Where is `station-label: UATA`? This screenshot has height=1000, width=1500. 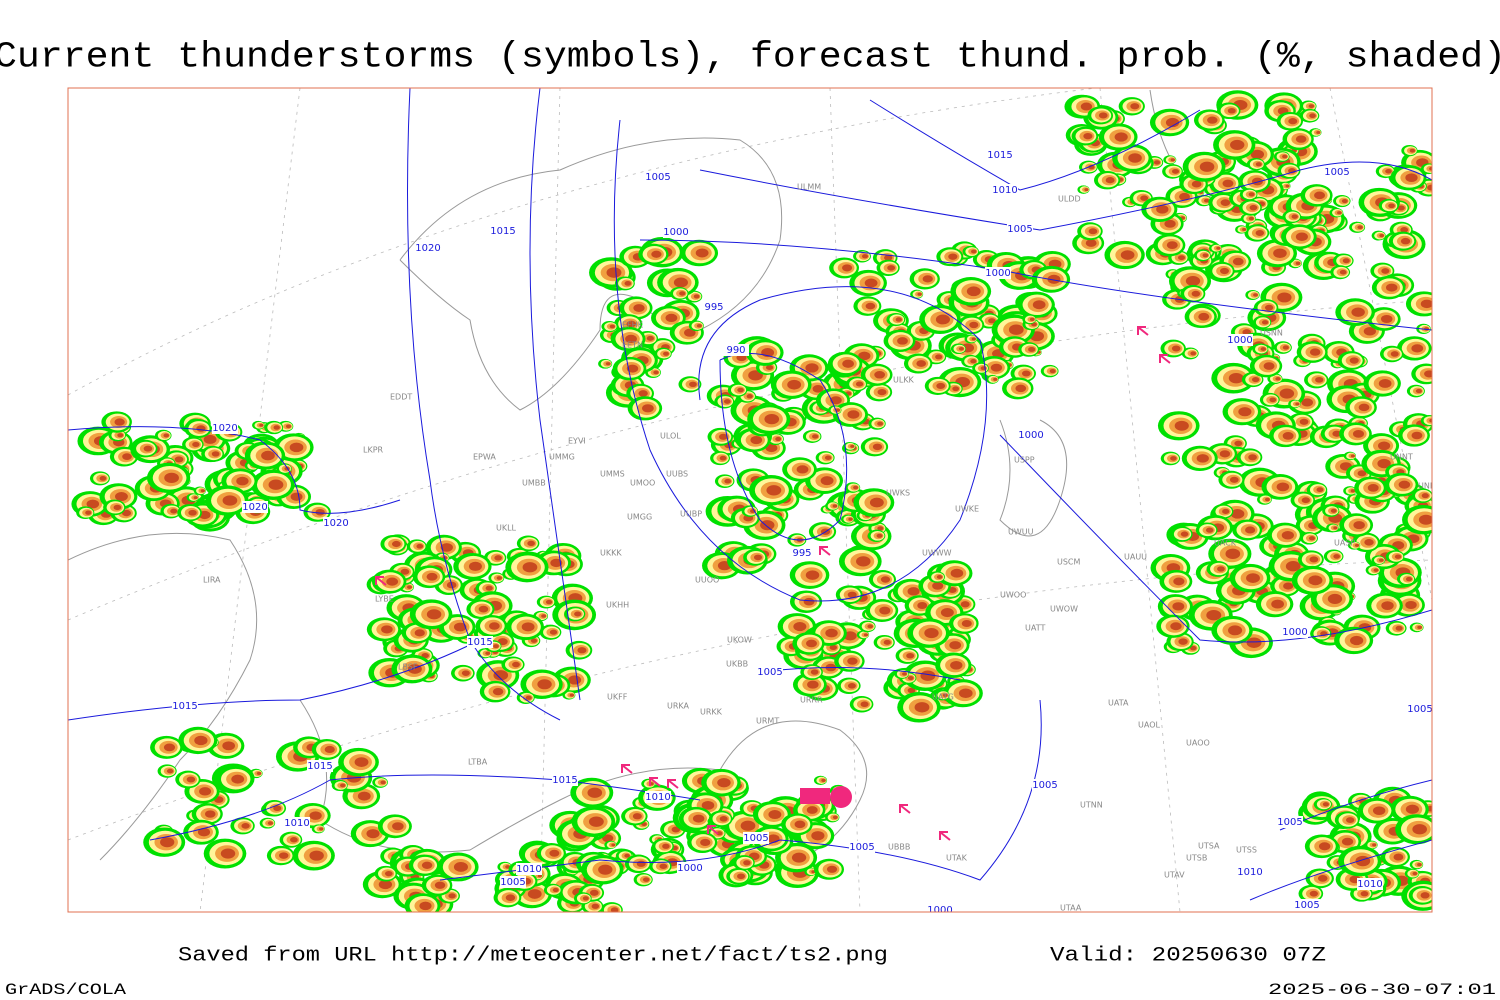 station-label: UATA is located at coordinates (1118, 703).